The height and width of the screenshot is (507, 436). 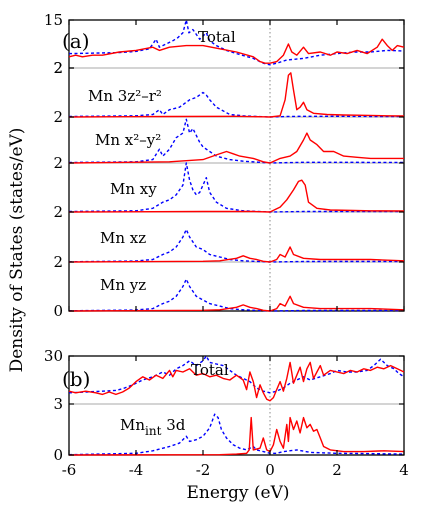 I want to click on x-tick-label: 0, so click(x=270, y=470).